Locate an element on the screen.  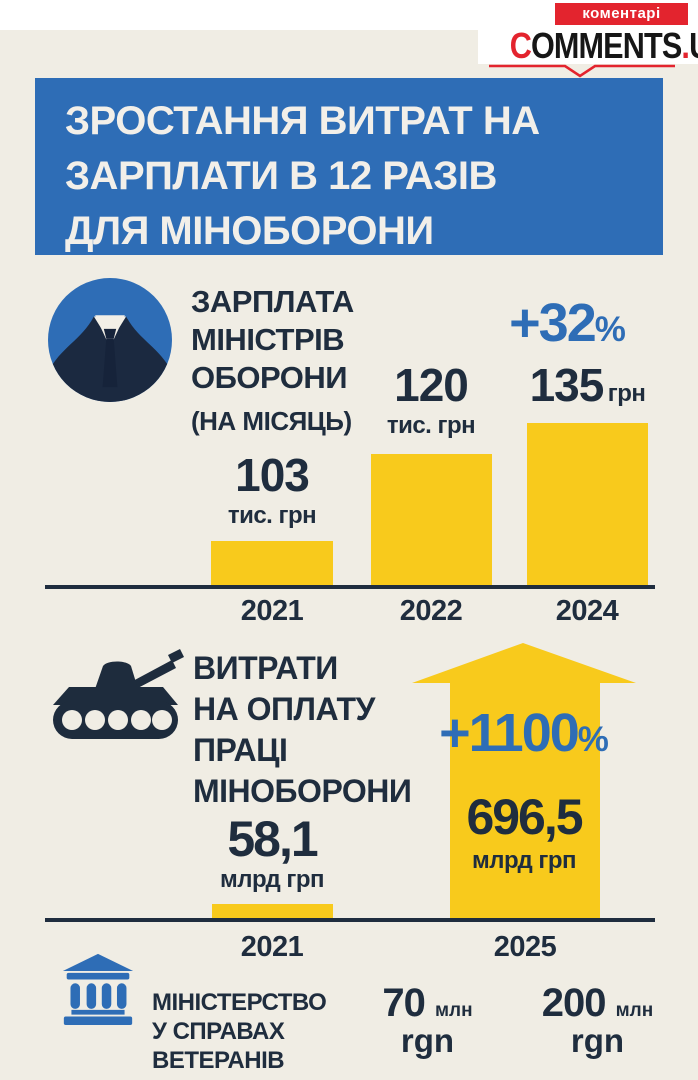
expenses-growth-badge: +1100% is located at coordinates (524, 733).